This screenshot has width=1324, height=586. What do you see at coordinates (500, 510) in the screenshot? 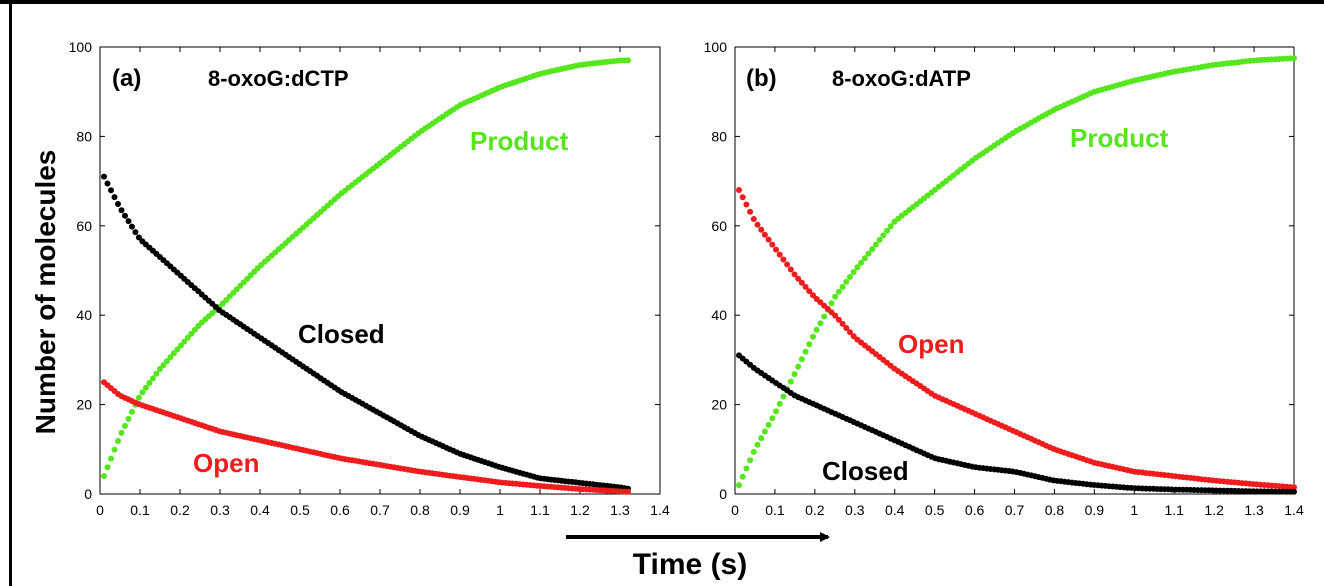
I see `a-x-tick-label: 1` at bounding box center [500, 510].